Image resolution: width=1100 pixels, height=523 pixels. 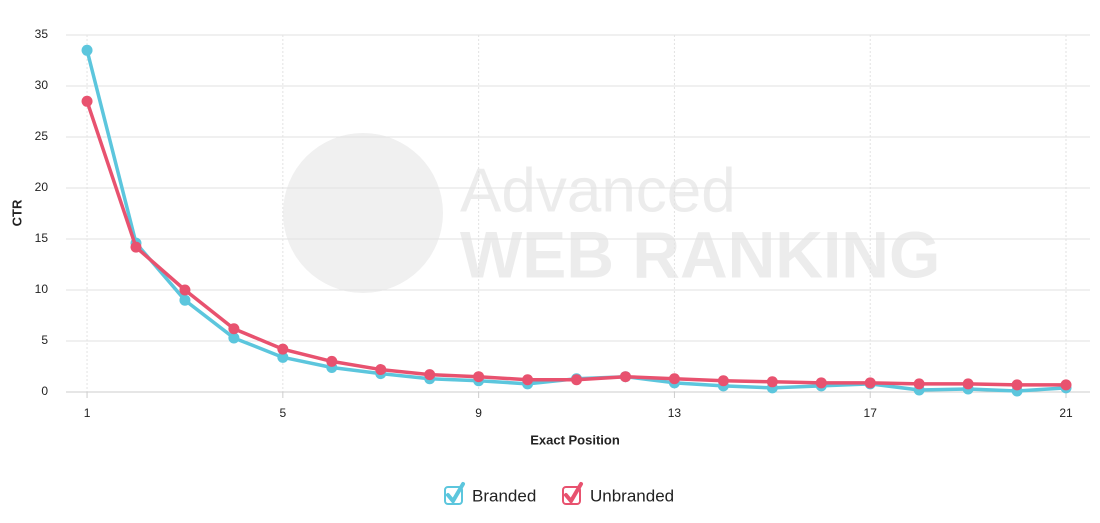 What do you see at coordinates (632, 495) in the screenshot?
I see `legend-label: Unbranded` at bounding box center [632, 495].